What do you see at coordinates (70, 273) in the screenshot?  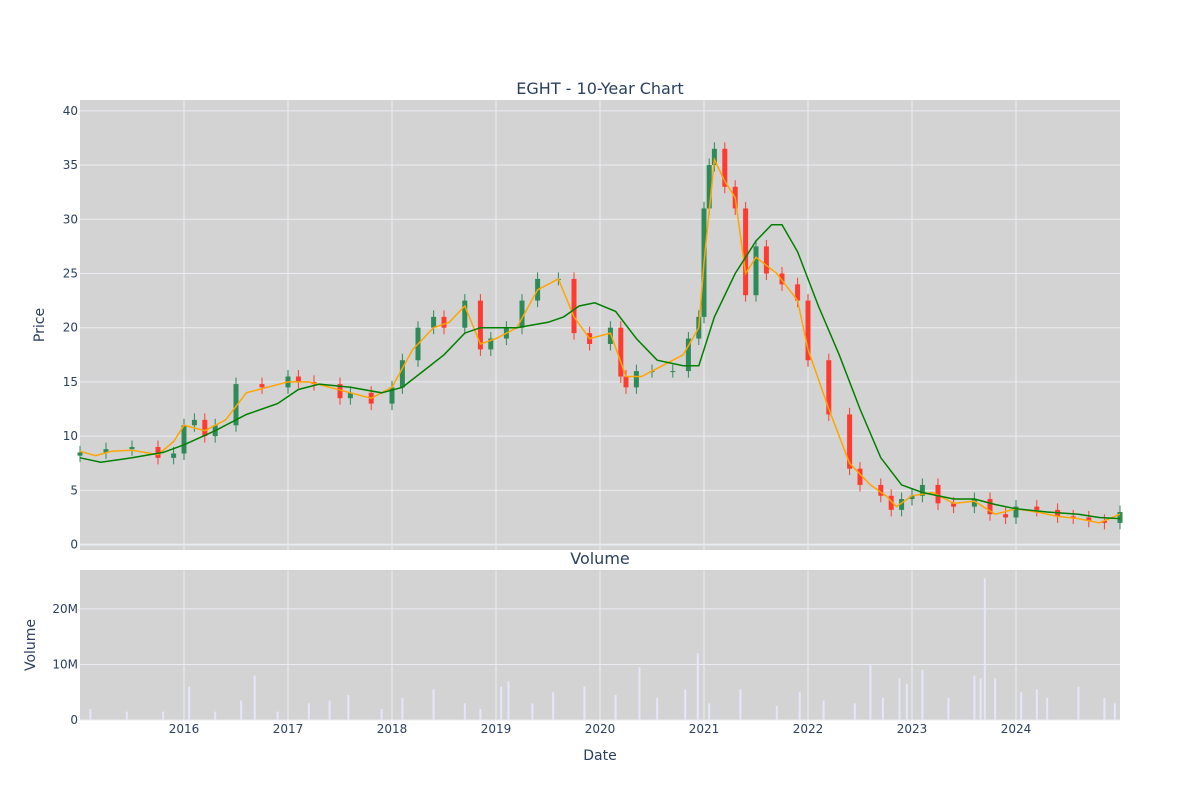 I see `price-y-tick-label: 25` at bounding box center [70, 273].